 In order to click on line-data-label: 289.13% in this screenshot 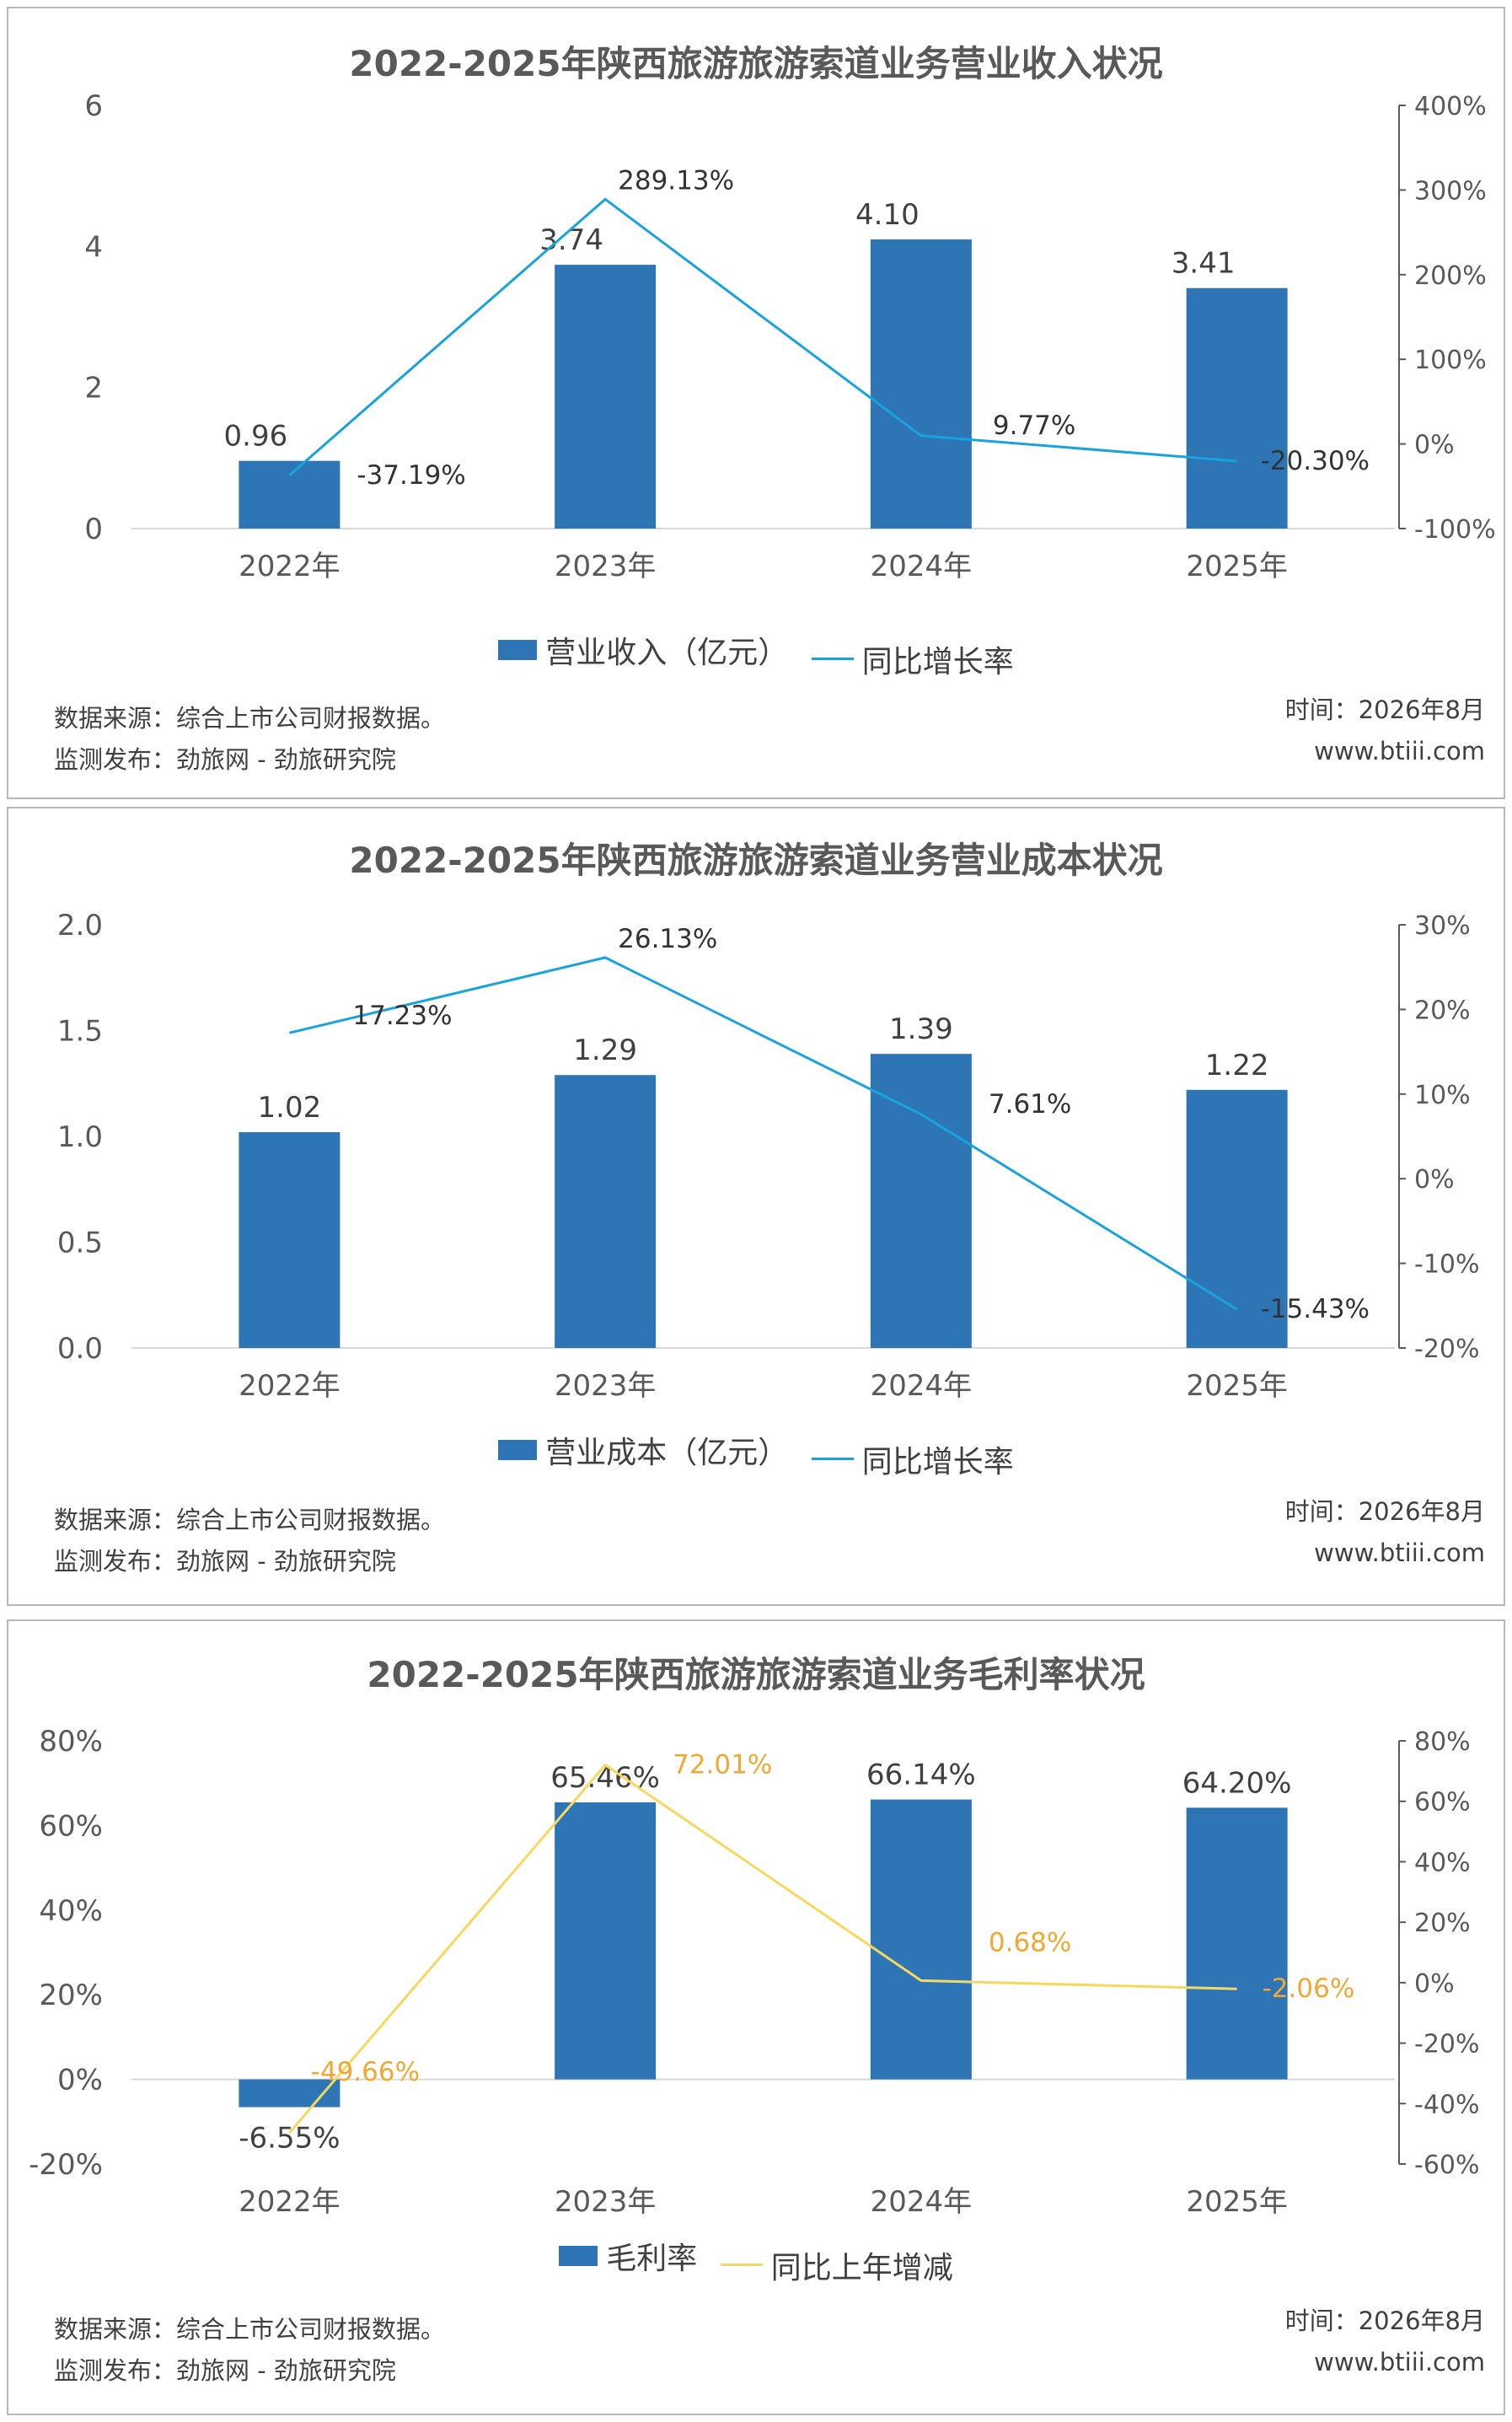, I will do `click(676, 180)`.